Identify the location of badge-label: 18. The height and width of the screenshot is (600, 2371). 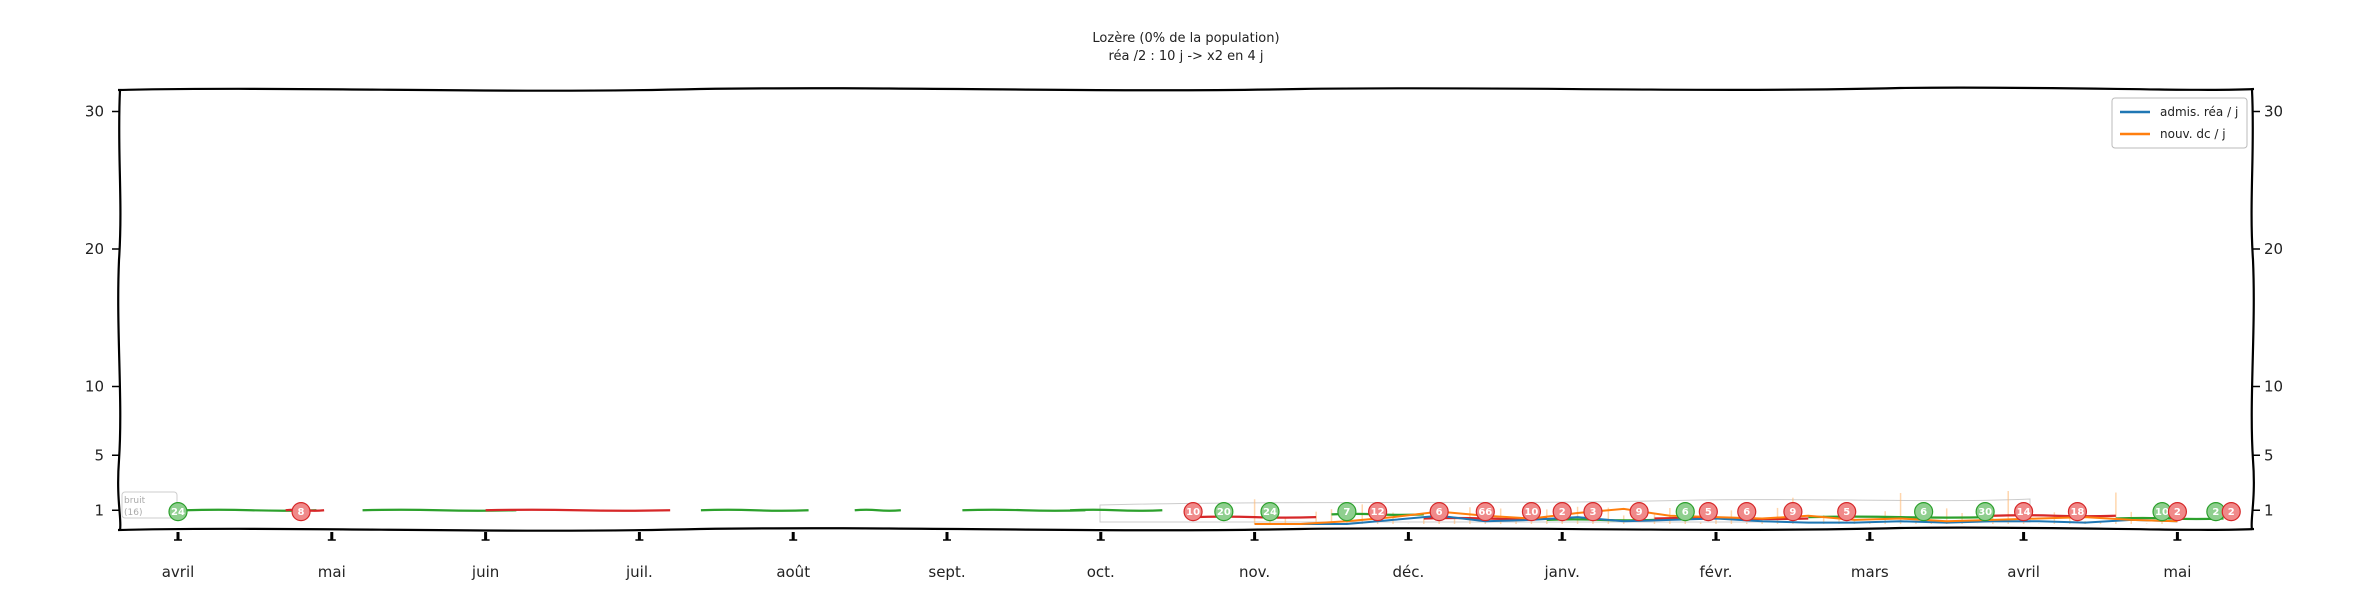
(2077, 512).